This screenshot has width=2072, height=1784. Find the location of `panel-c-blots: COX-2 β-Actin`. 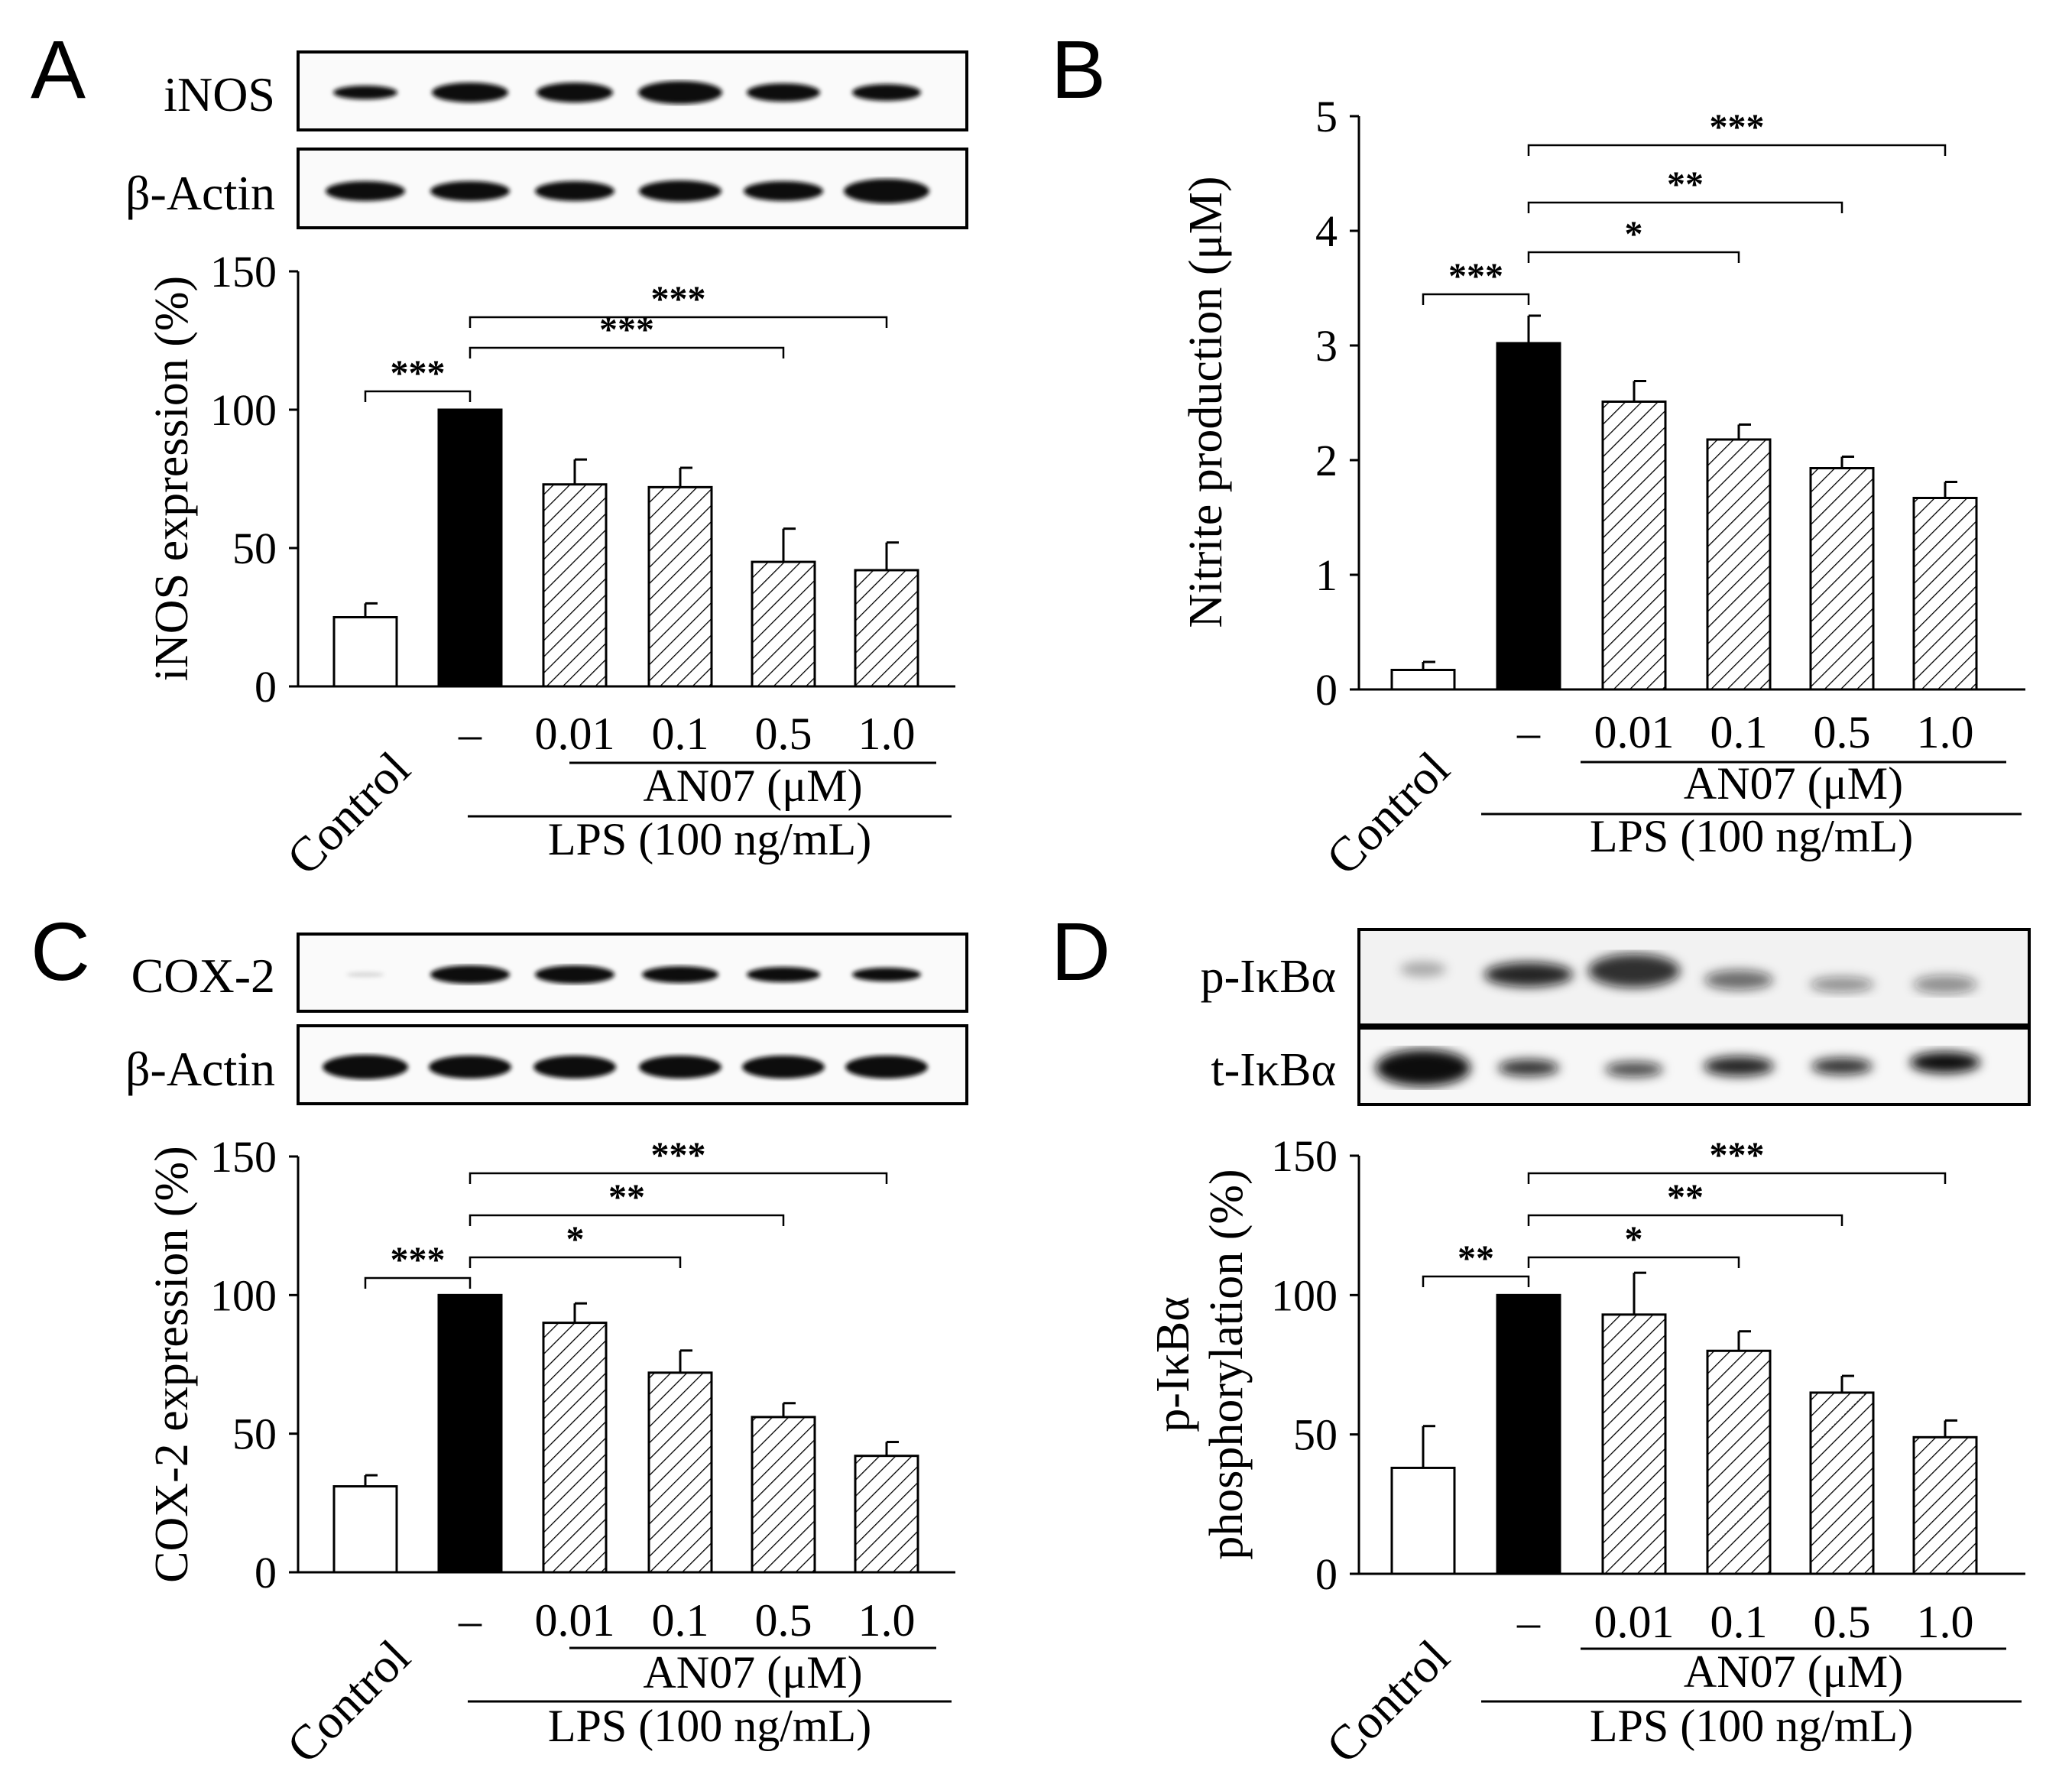

panel-c-blots: COX-2 β-Actin is located at coordinates (546, 1019).